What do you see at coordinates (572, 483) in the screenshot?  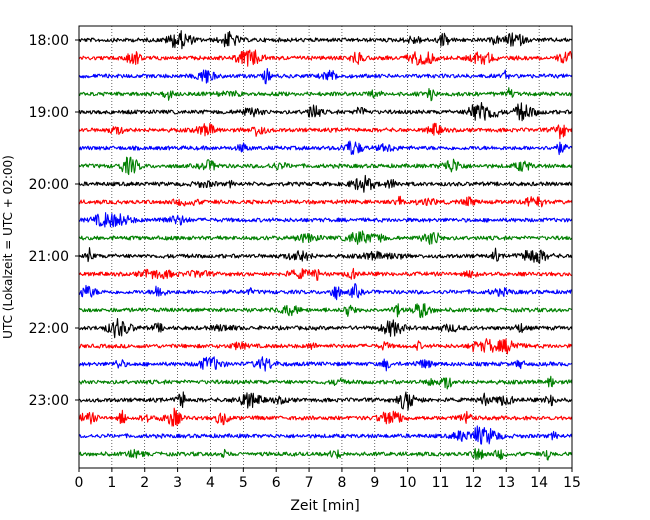 I see `x-tick-label: 15` at bounding box center [572, 483].